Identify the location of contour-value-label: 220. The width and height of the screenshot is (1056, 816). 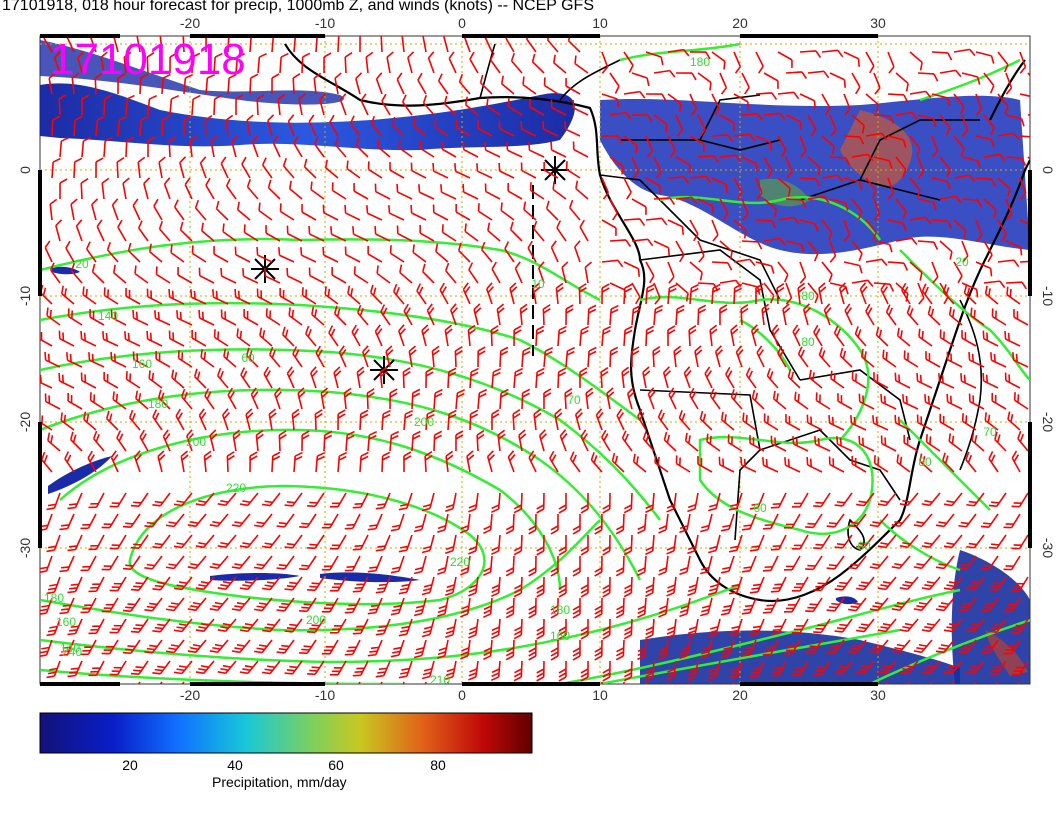
(236, 488).